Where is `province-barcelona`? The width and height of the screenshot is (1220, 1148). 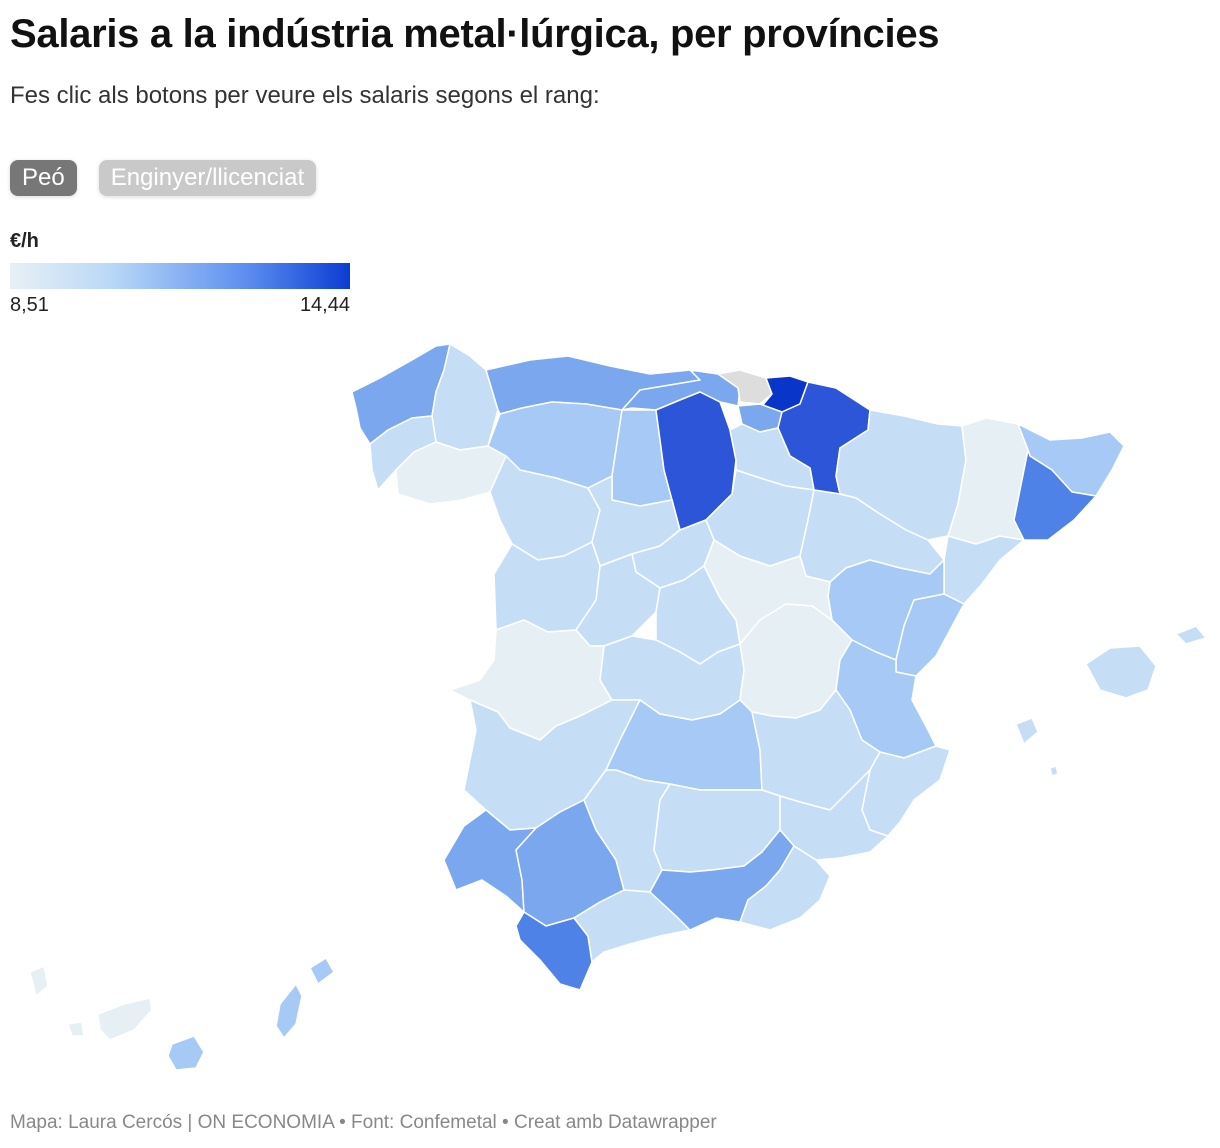
province-barcelona is located at coordinates (1055, 495).